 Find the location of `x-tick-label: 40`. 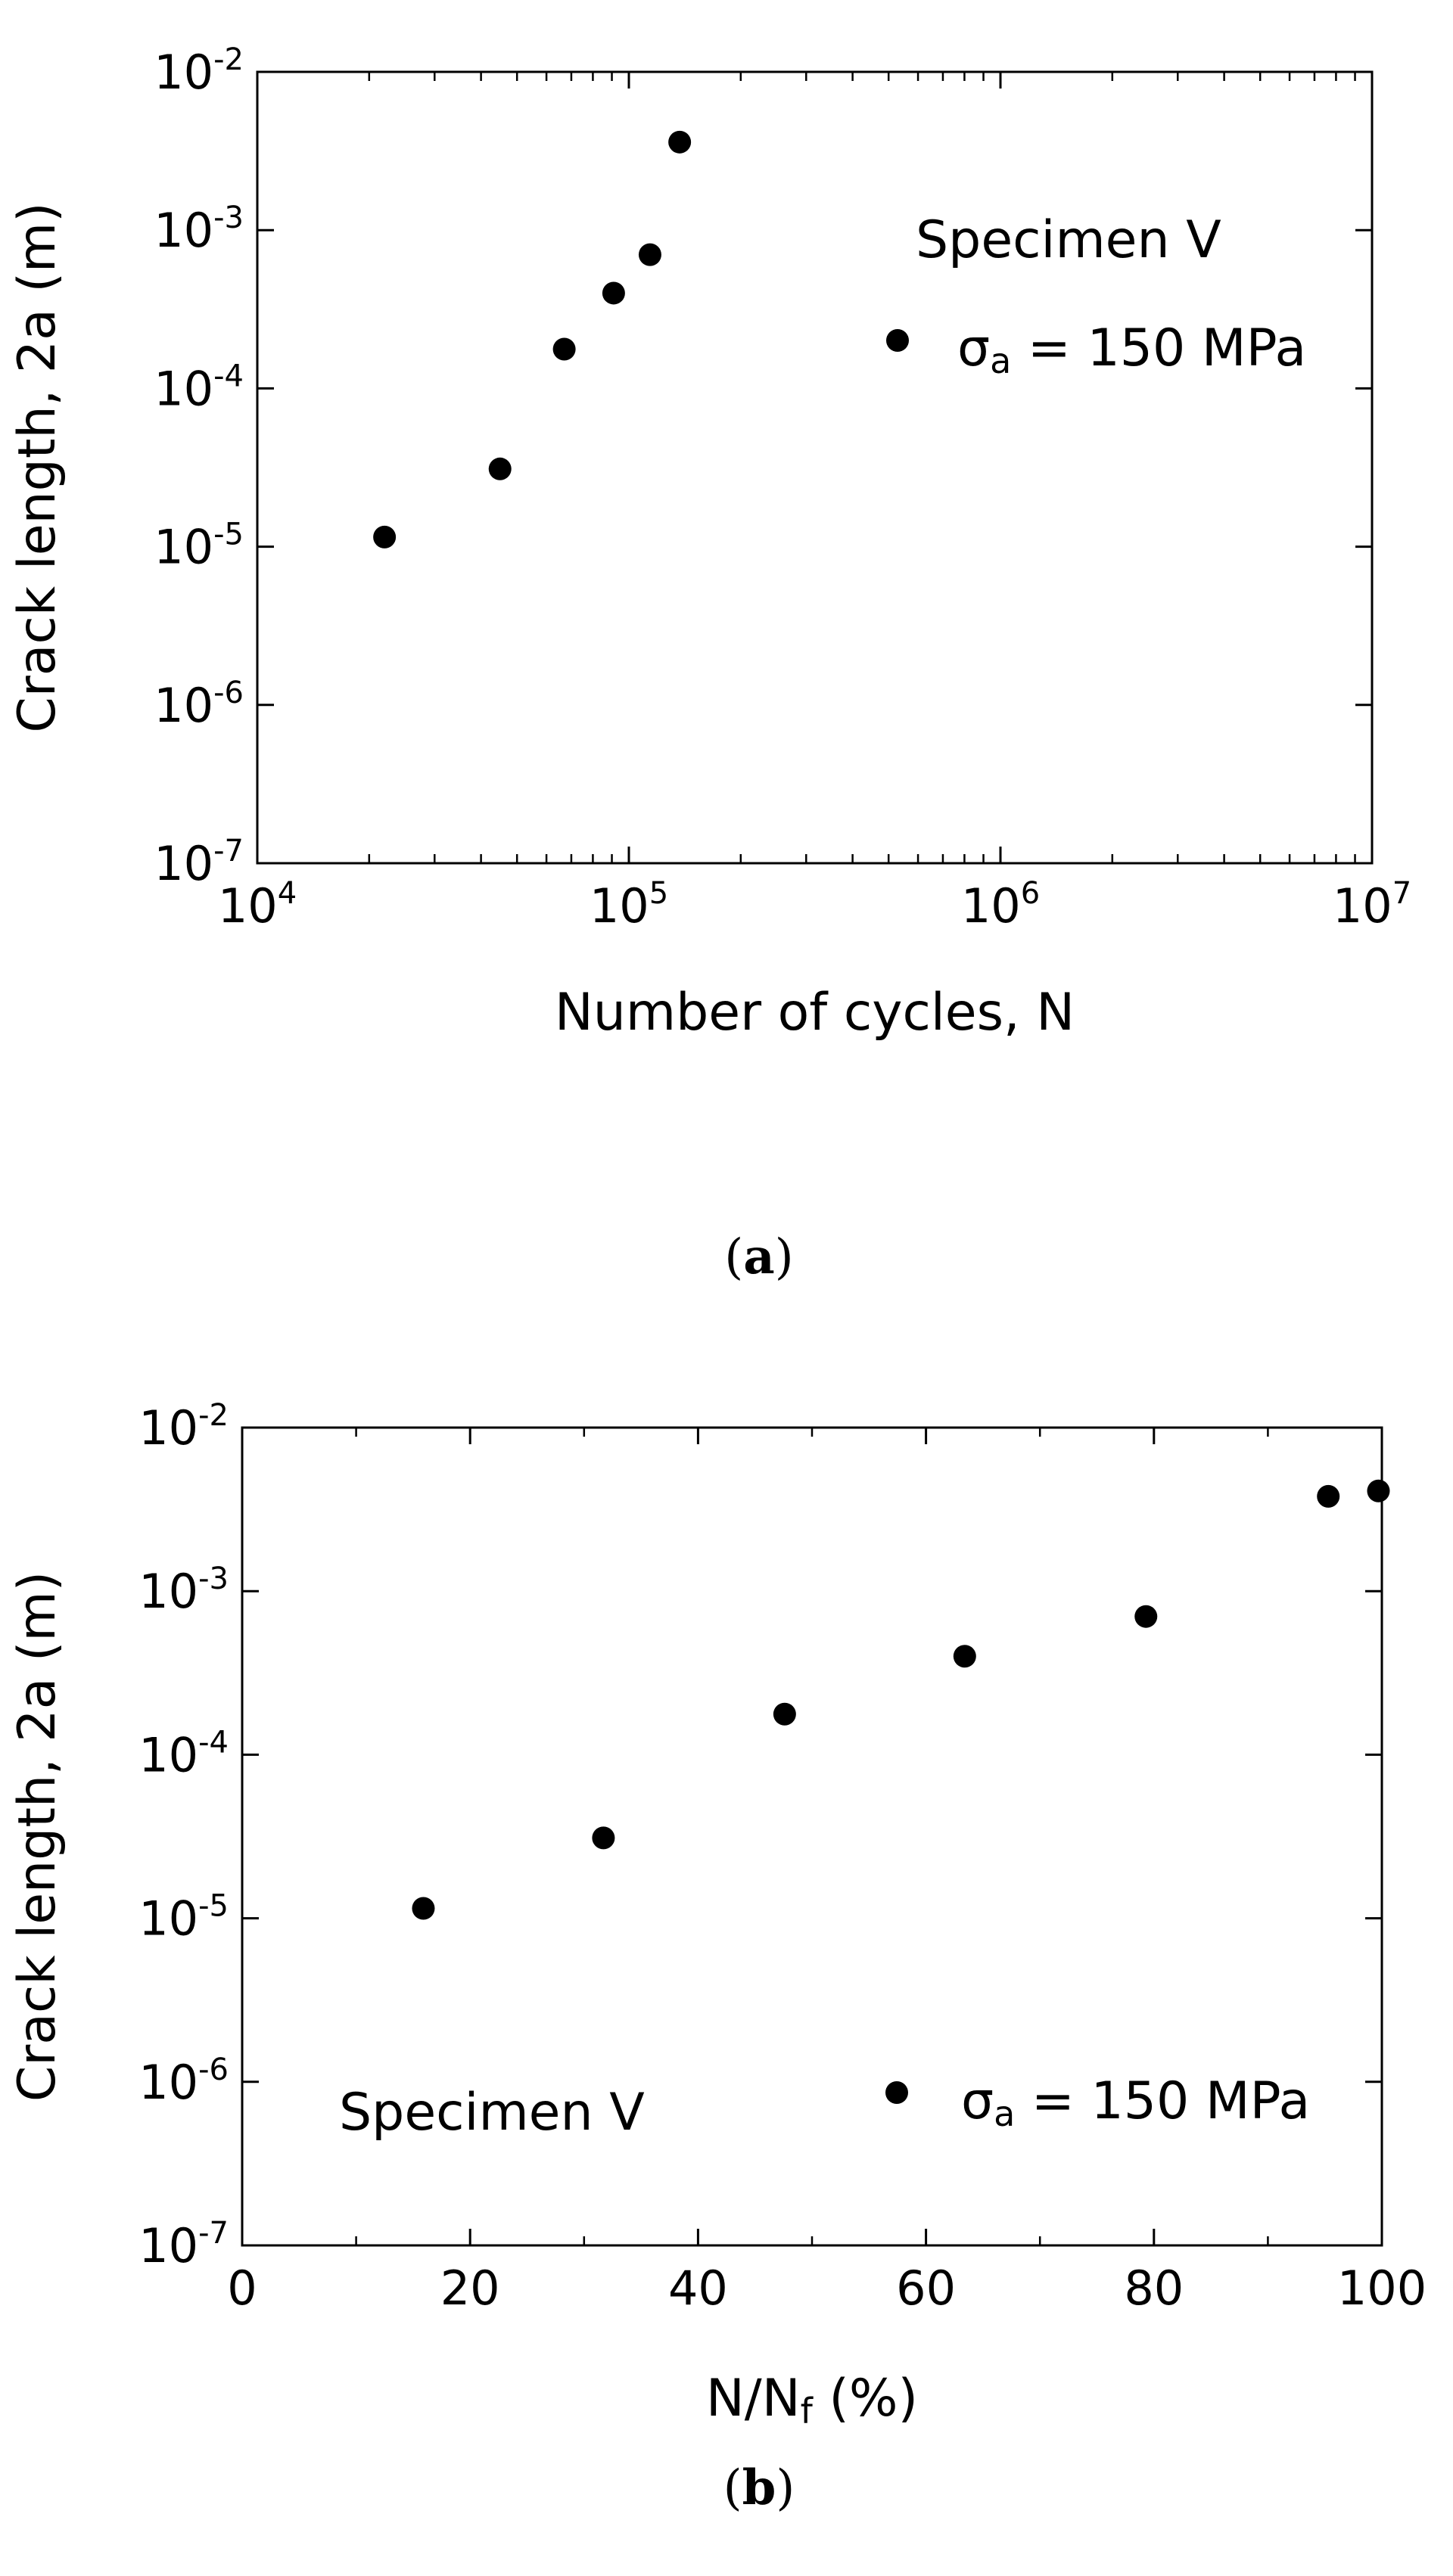

x-tick-label: 40 is located at coordinates (698, 2288).